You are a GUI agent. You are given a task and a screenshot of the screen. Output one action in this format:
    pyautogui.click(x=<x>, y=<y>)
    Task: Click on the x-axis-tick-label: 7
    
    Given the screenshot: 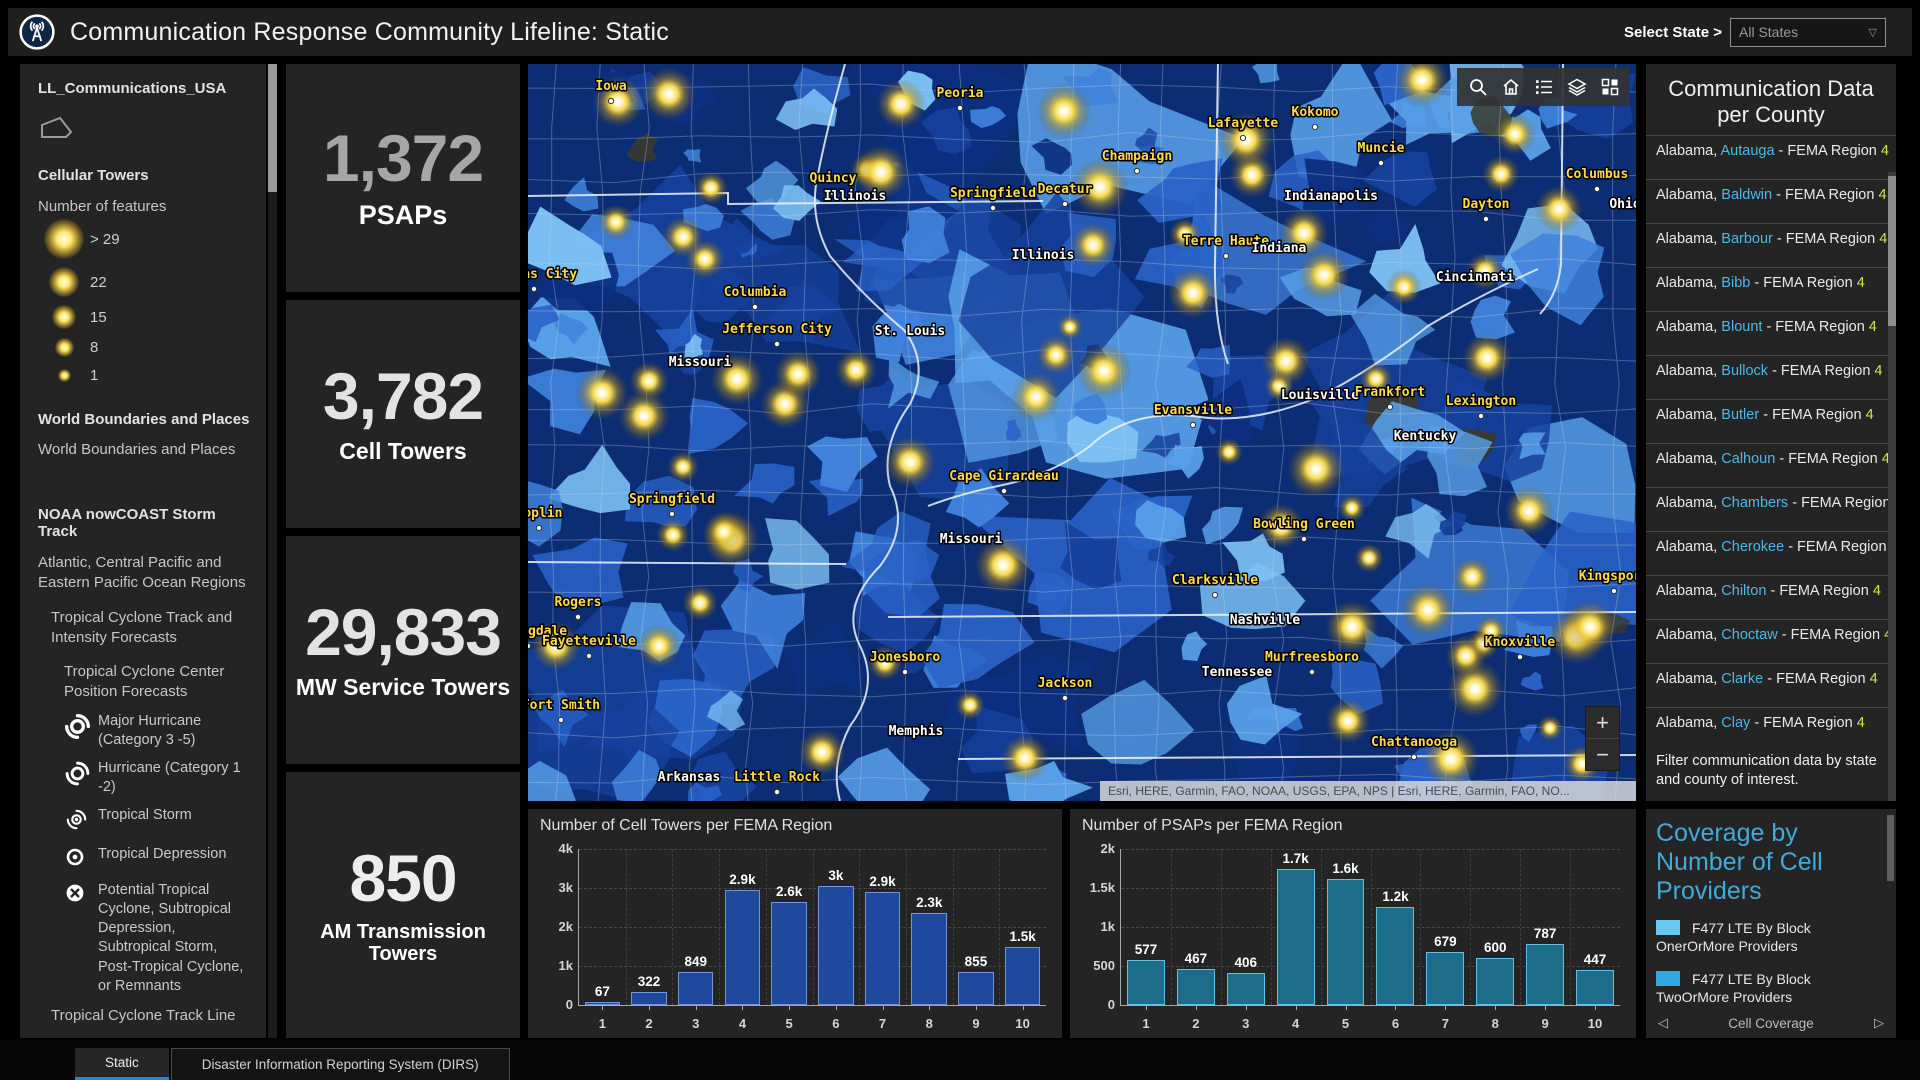 What is the action you would take?
    pyautogui.click(x=882, y=1023)
    